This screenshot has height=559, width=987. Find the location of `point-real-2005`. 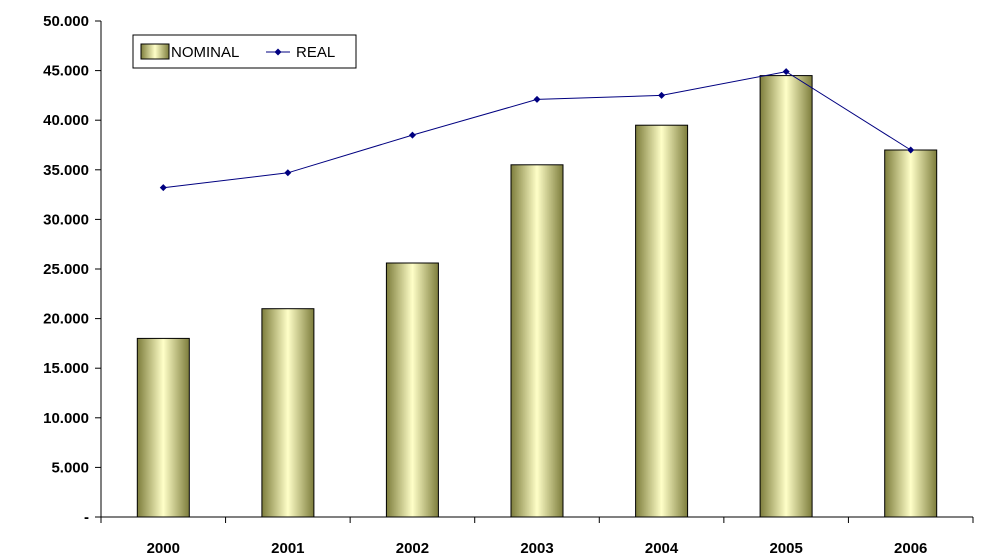

point-real-2005 is located at coordinates (786, 72).